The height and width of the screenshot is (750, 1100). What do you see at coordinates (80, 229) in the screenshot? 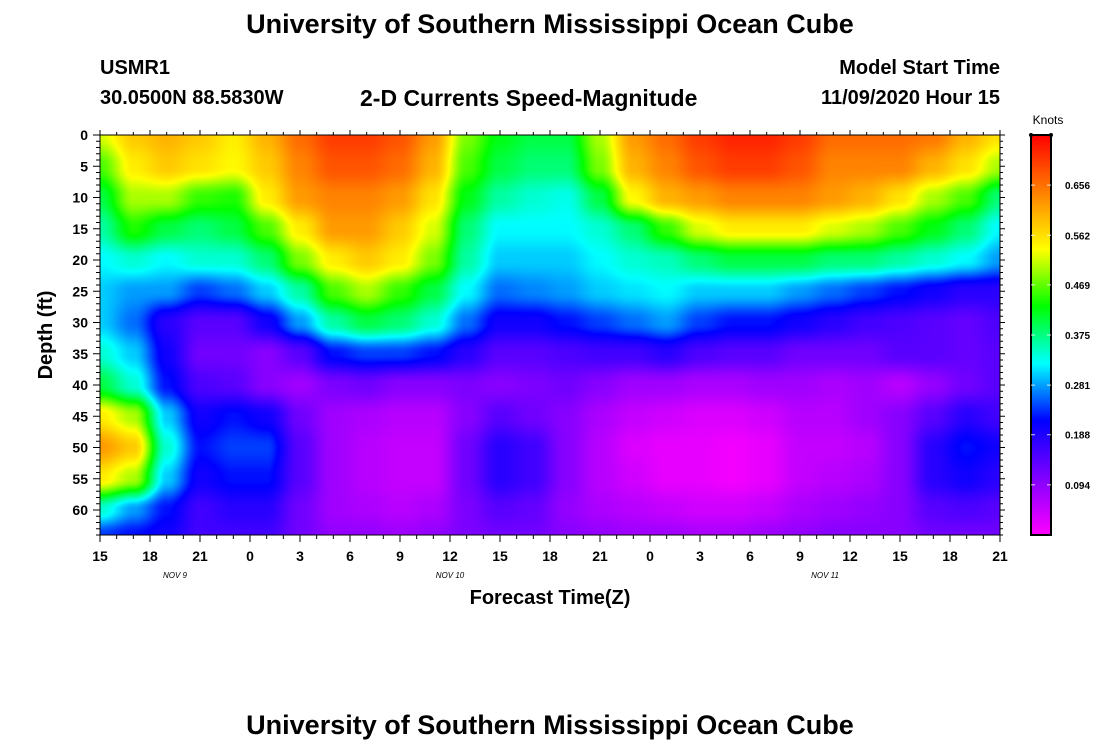
I see `y-tick-label: 15` at bounding box center [80, 229].